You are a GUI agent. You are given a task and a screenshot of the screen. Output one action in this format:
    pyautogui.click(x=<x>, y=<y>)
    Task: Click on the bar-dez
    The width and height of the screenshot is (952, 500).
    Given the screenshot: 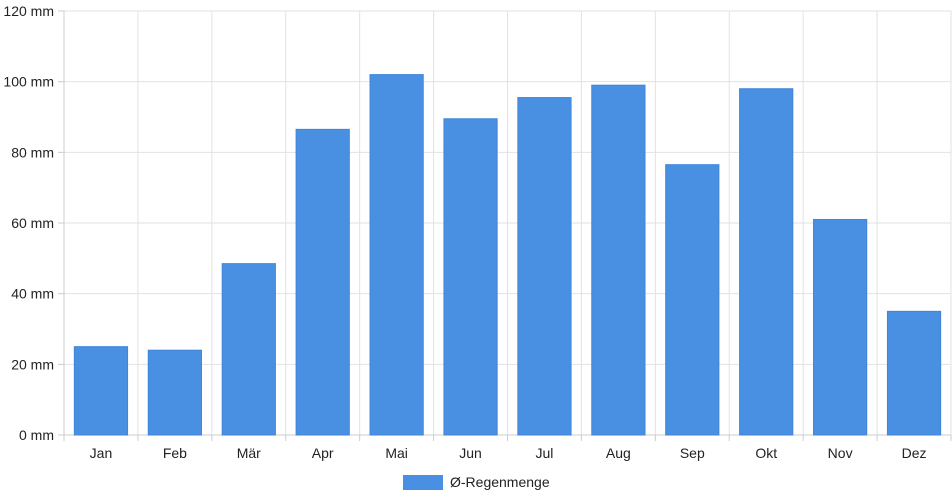 What is the action you would take?
    pyautogui.click(x=914, y=373)
    